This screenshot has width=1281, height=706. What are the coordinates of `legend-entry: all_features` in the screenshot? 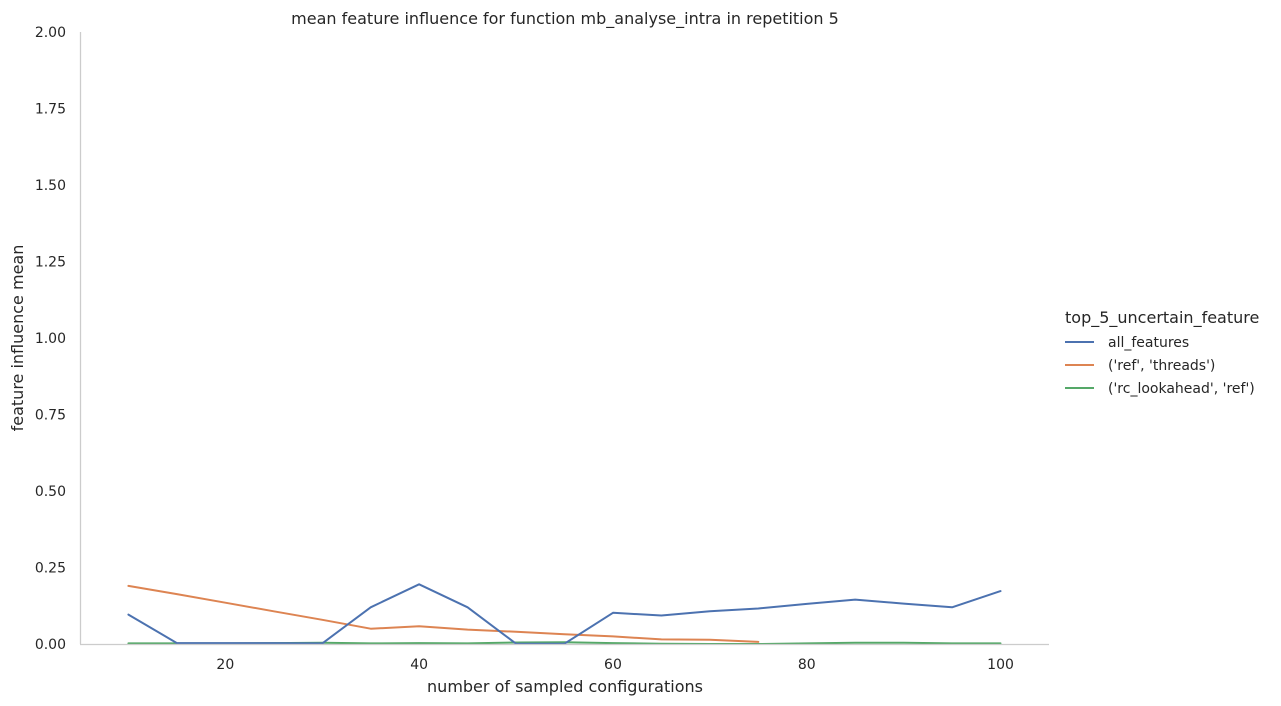 It's located at (1148, 343).